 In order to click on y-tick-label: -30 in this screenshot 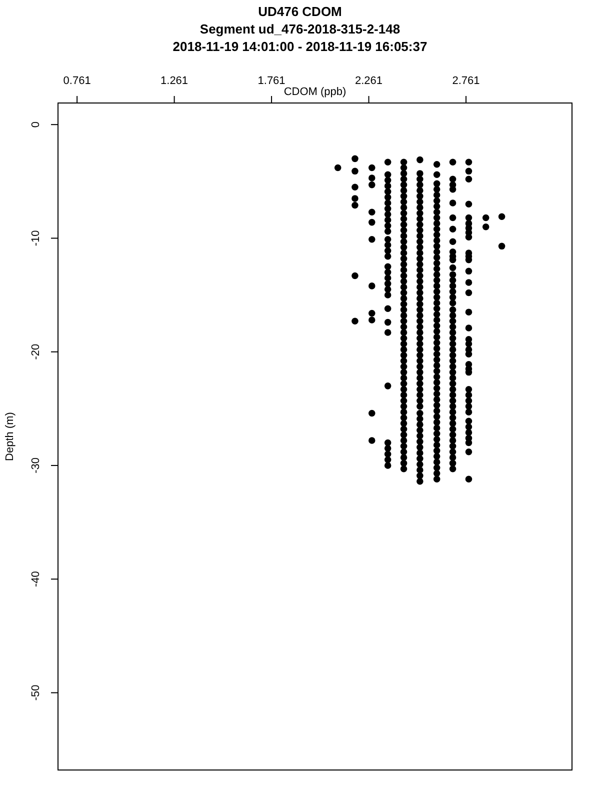, I will do `click(36, 466)`.